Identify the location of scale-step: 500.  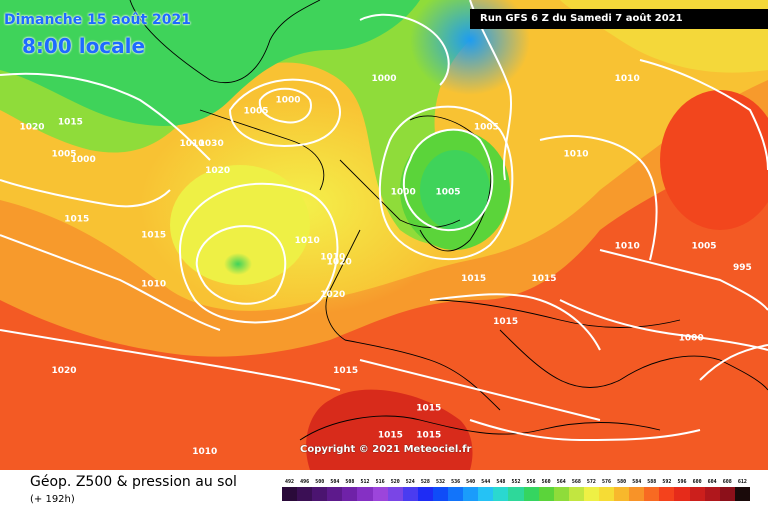
(320, 492).